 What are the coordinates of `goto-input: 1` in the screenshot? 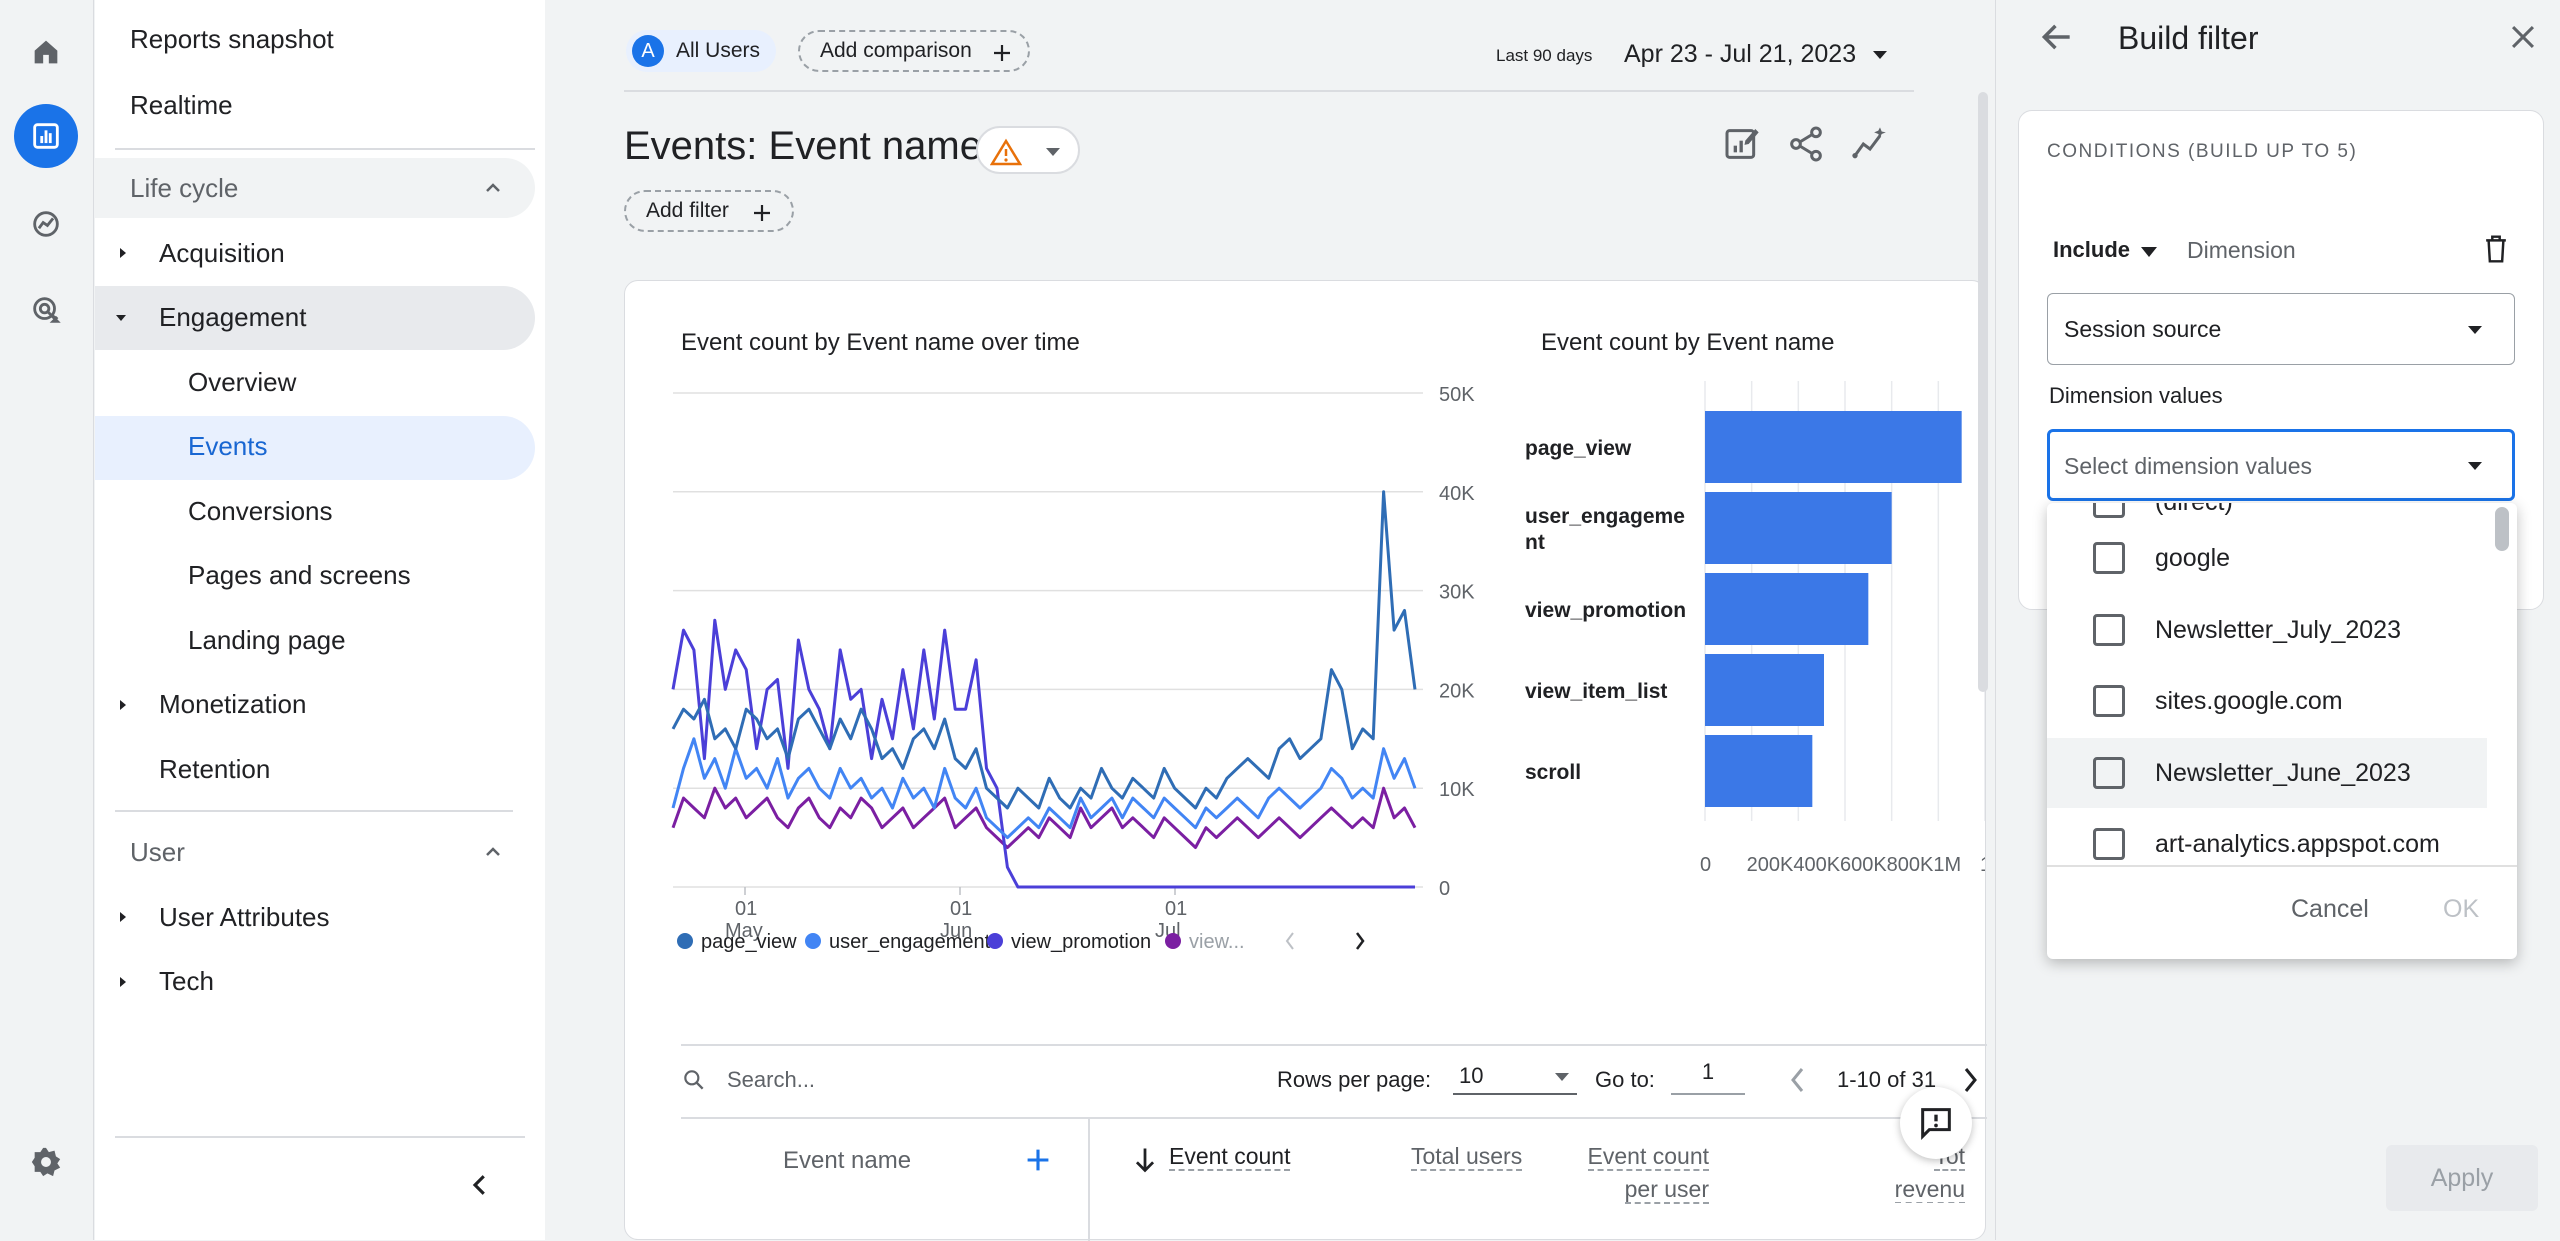 It's located at (1708, 1077).